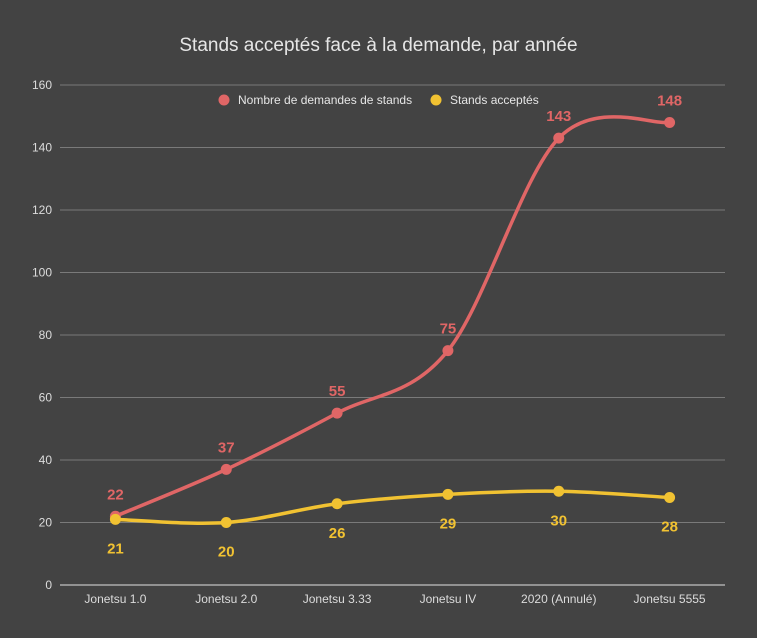 The image size is (757, 638). I want to click on data-label: 148, so click(669, 101).